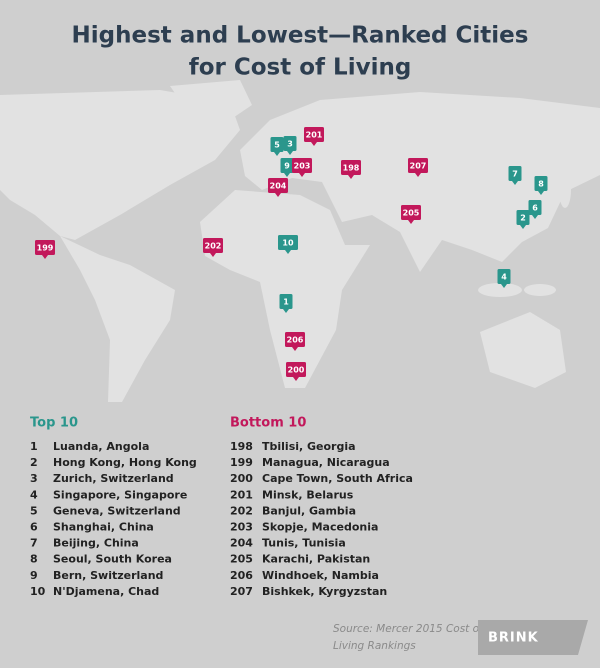 This screenshot has width=600, height=668. Describe the element at coordinates (113, 478) in the screenshot. I see `city: Zurich, Switzerland` at that location.